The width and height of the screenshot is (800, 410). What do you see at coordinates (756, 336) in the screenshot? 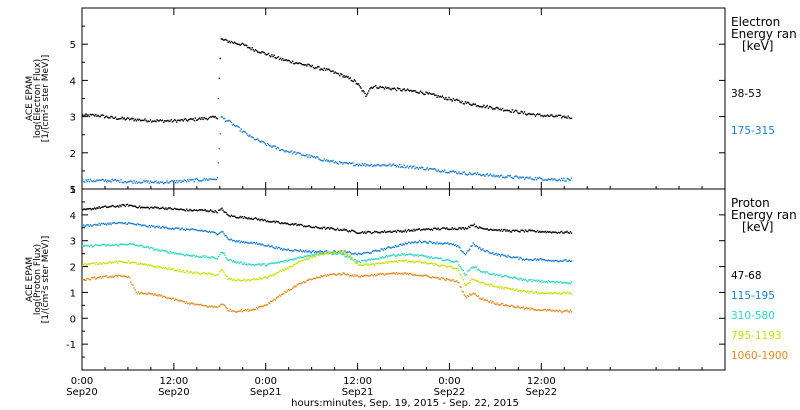
I see `proton-legend-entry: 795-1193` at bounding box center [756, 336].